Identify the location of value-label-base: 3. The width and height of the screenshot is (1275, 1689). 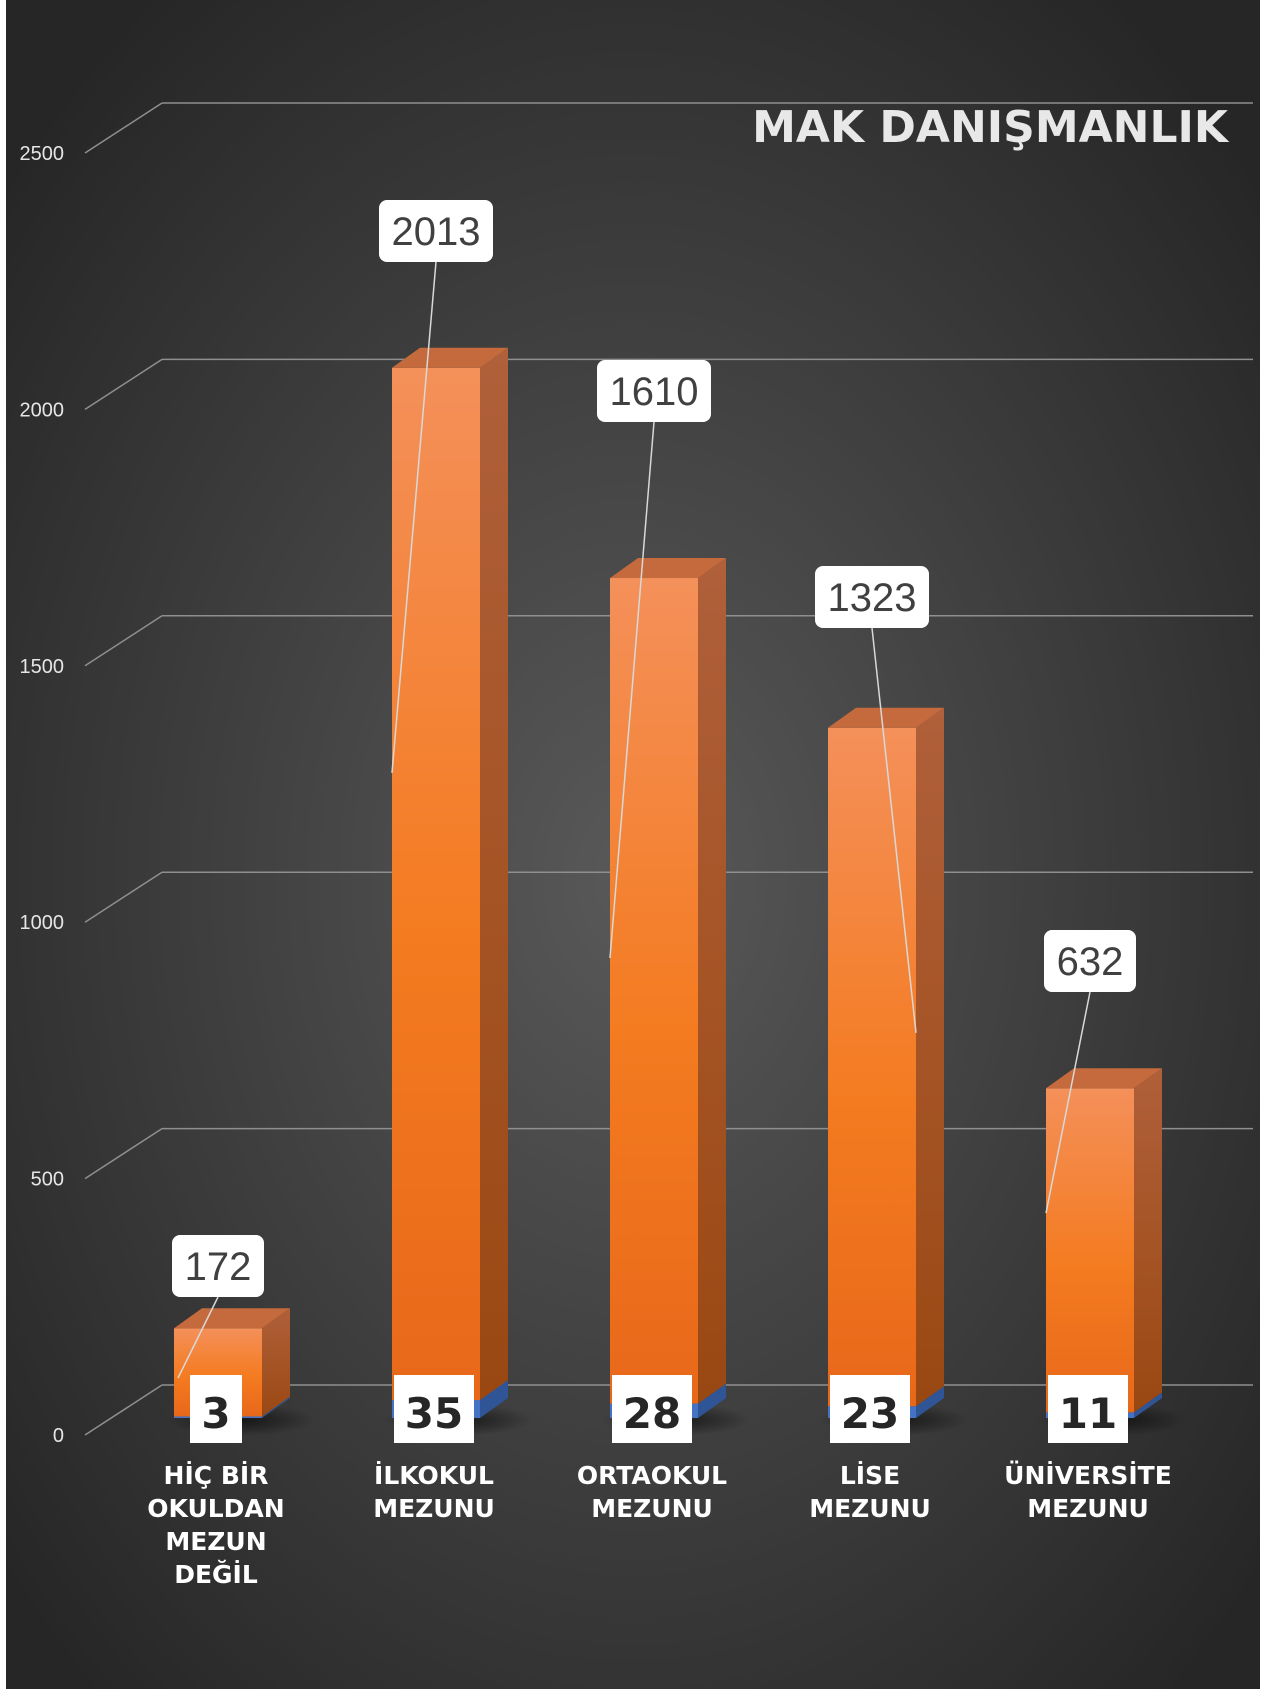
(215, 1413).